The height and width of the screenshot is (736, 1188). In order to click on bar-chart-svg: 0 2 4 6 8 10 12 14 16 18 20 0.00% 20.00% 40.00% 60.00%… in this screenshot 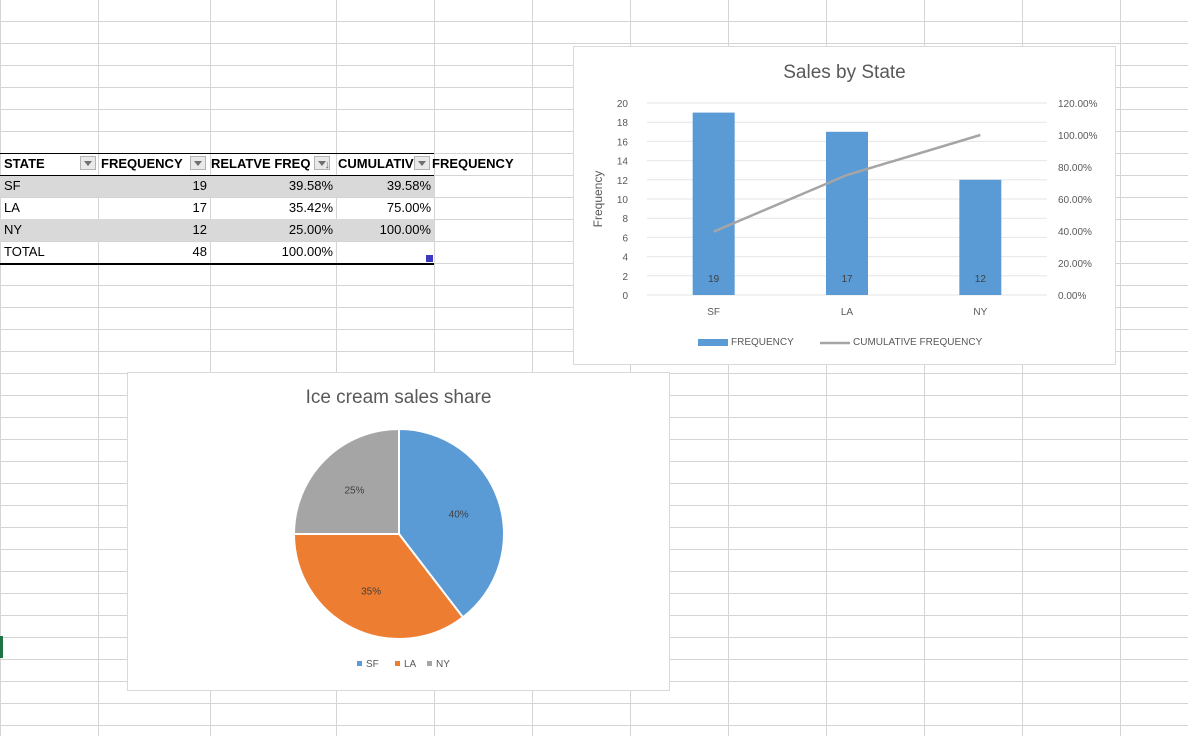, I will do `click(844, 223)`.